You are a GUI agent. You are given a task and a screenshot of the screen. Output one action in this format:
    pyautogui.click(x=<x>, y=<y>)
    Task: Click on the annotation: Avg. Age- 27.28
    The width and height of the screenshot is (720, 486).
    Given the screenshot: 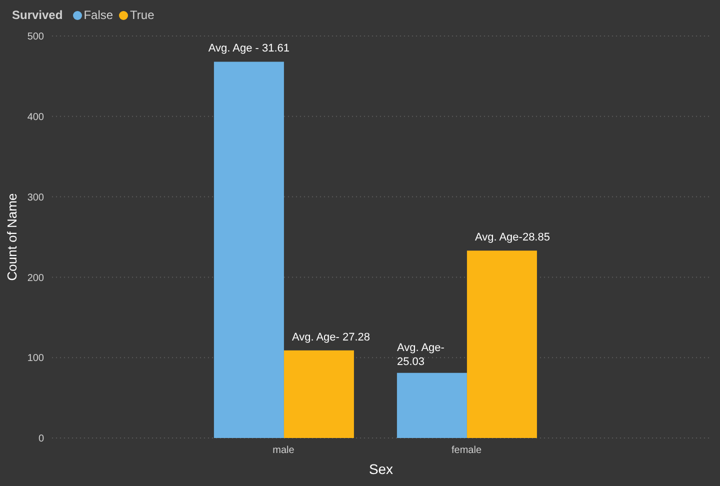 What is the action you would take?
    pyautogui.click(x=331, y=337)
    